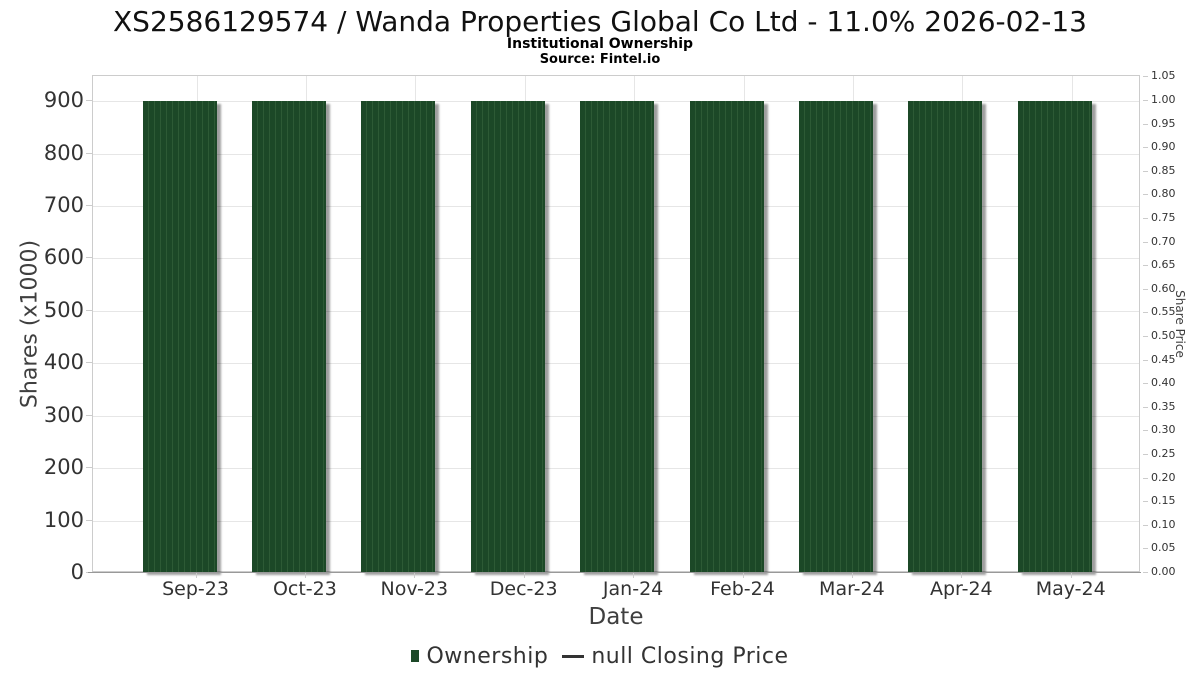  What do you see at coordinates (600, 59) in the screenshot?
I see `chart-source-label: Source: Fintel.io` at bounding box center [600, 59].